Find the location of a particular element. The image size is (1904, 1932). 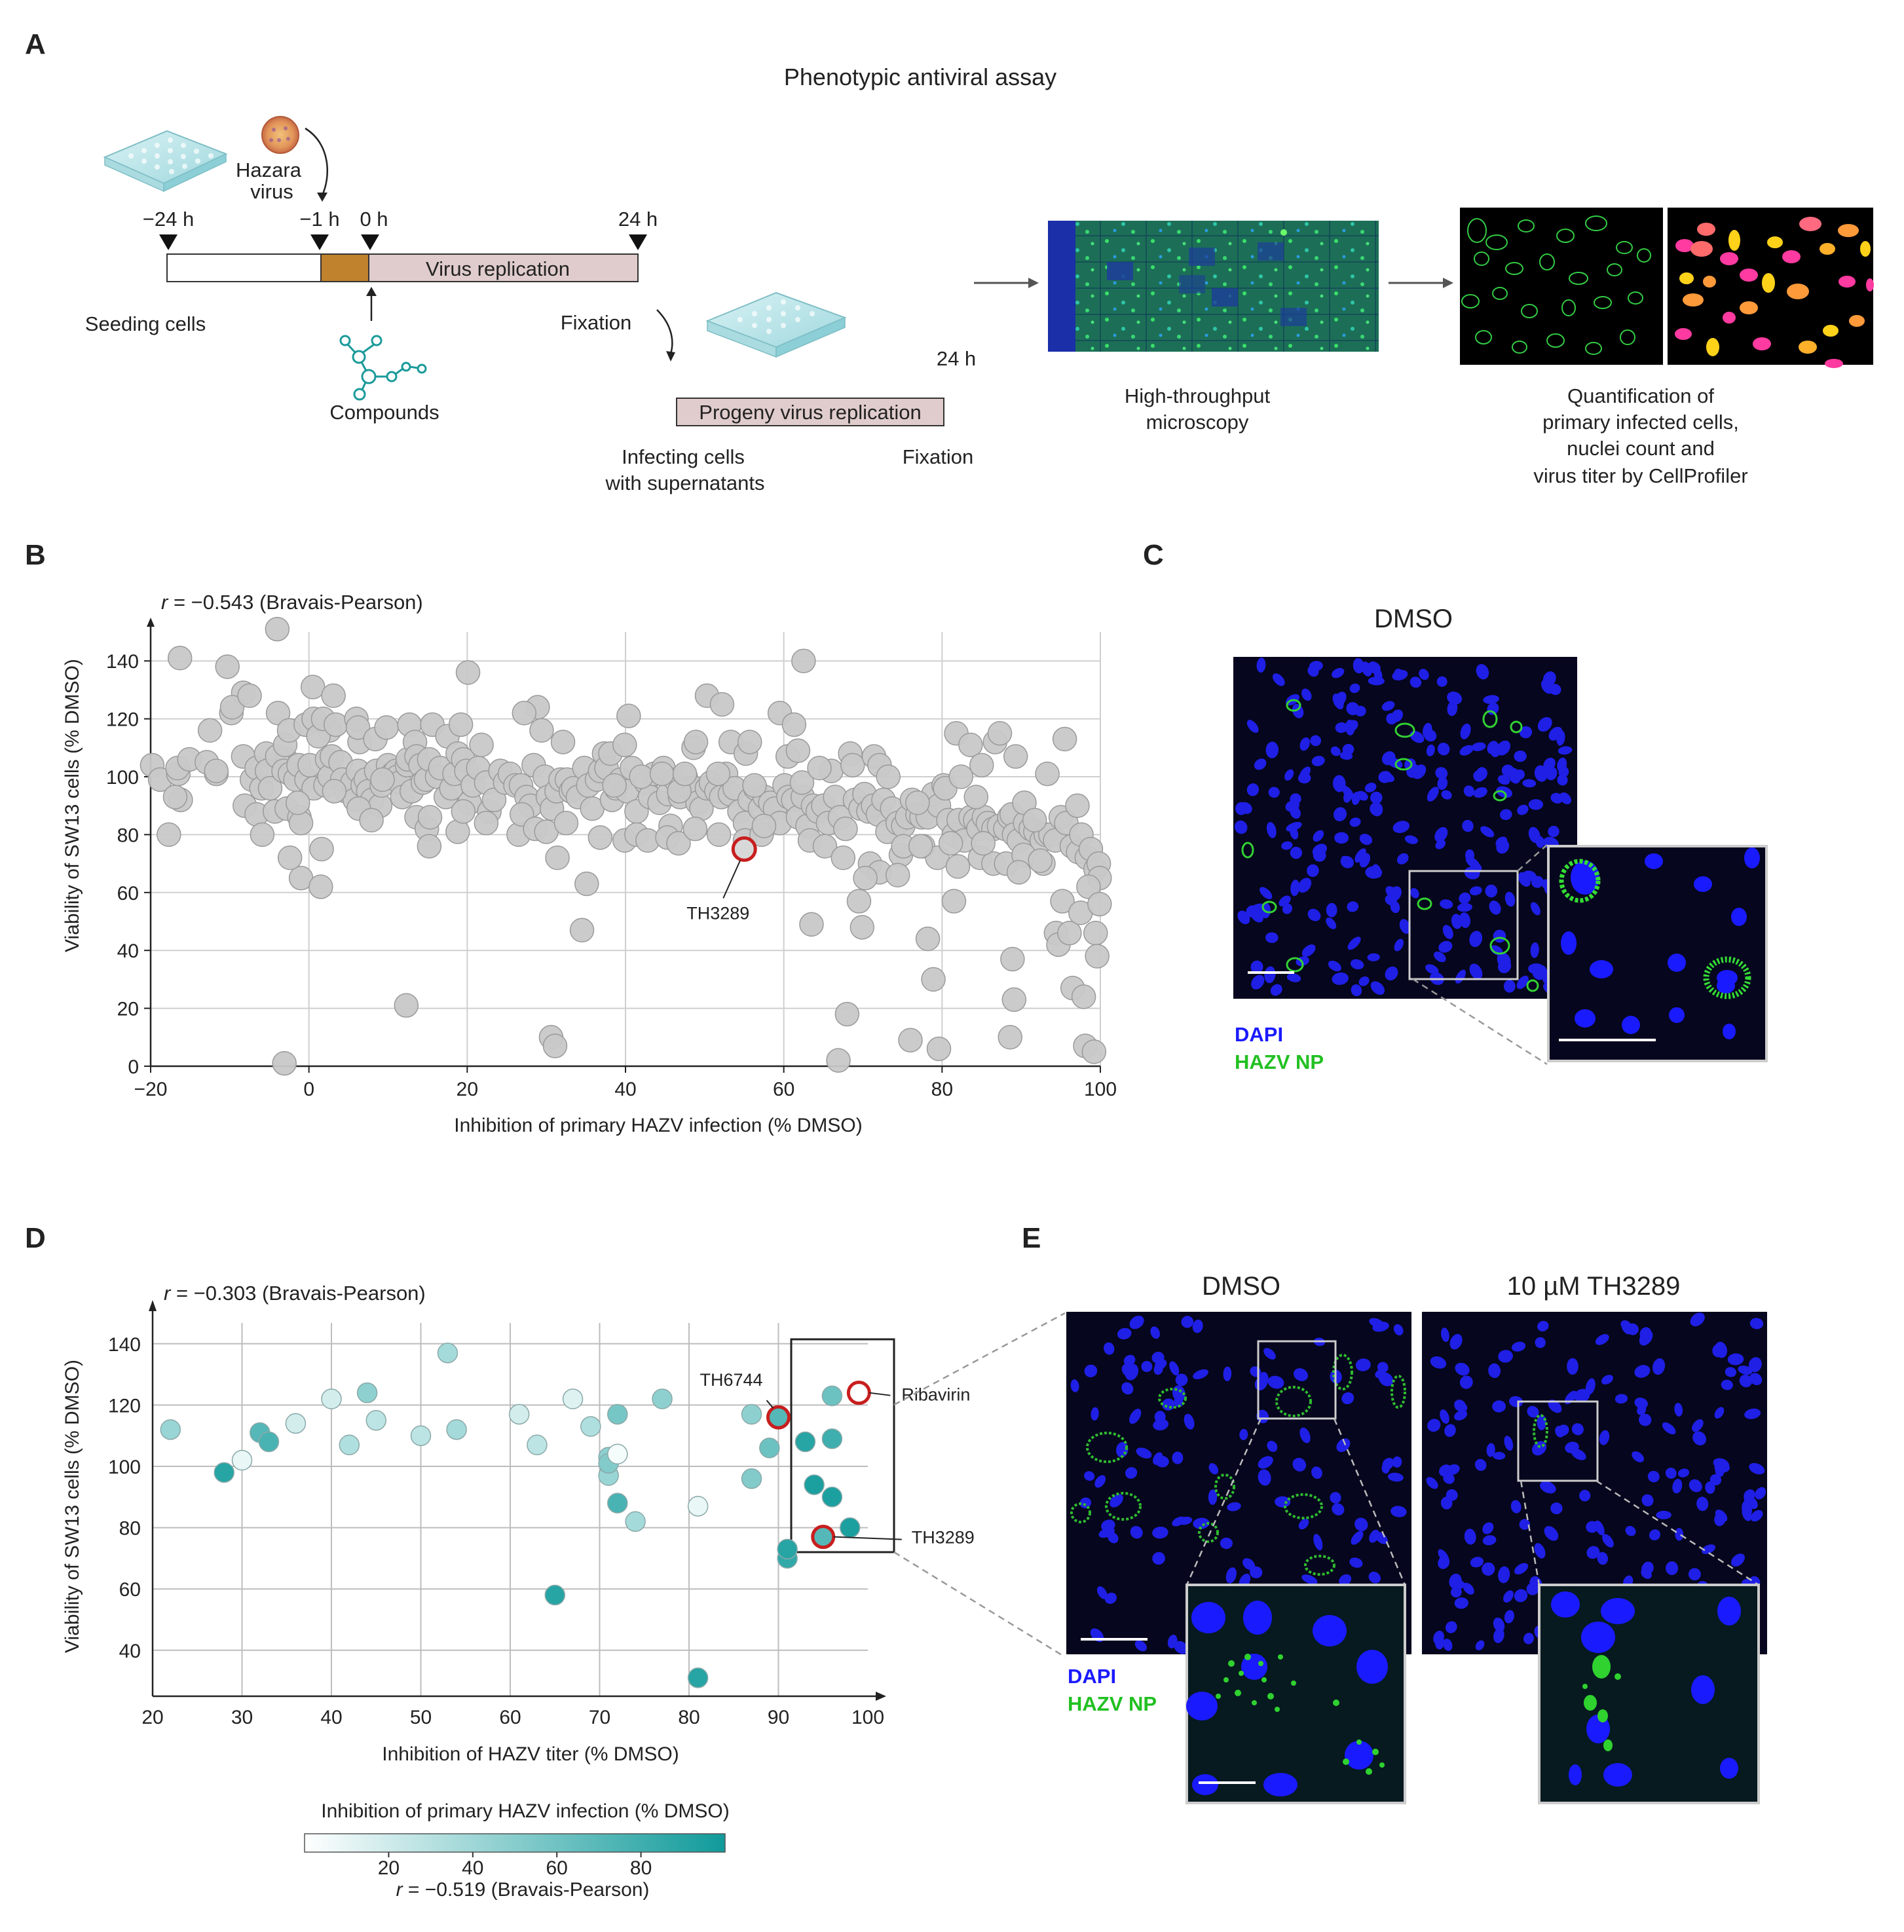

chart-d-xlabel: Inhibition of HAZV titer (% DMSO) is located at coordinates (530, 1754).